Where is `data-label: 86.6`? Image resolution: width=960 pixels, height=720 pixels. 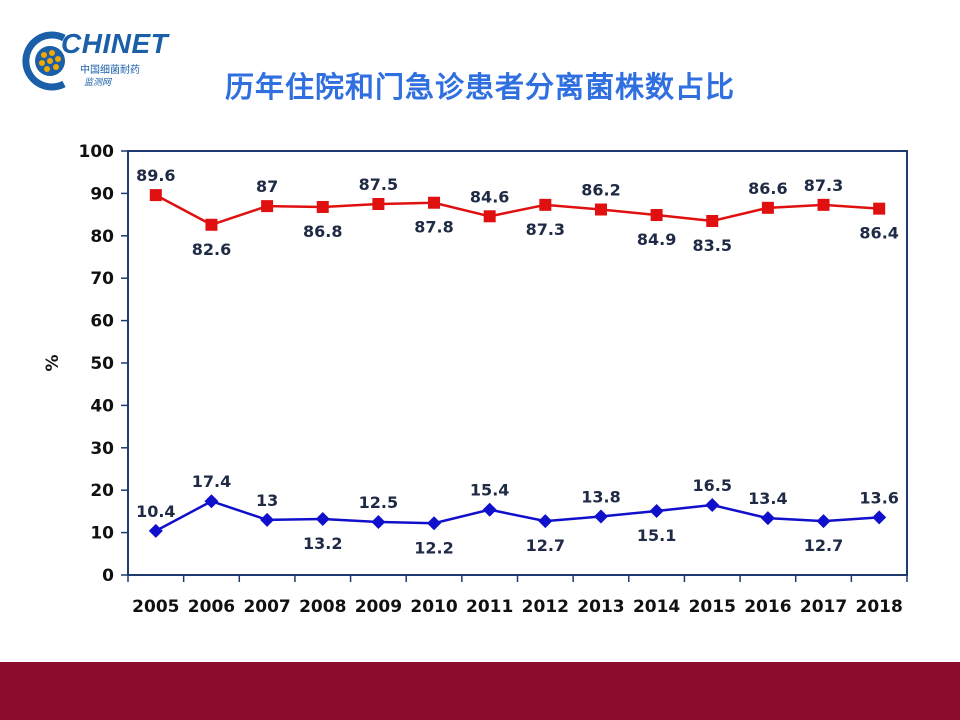
data-label: 86.6 is located at coordinates (767, 188).